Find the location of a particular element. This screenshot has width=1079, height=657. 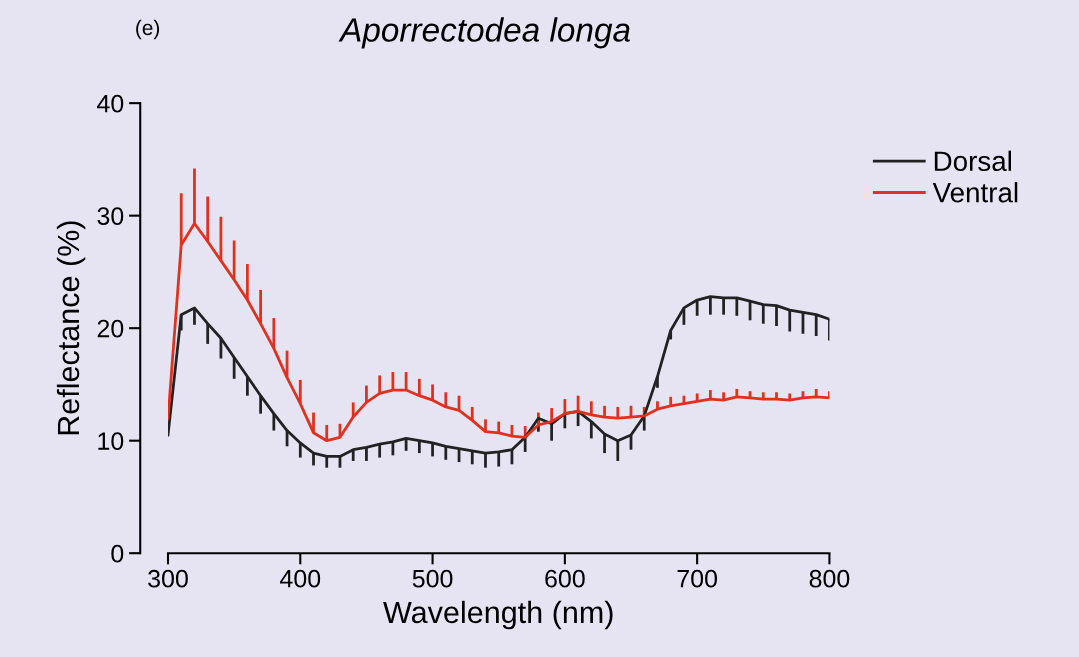

x-tick-label: 600 is located at coordinates (565, 578).